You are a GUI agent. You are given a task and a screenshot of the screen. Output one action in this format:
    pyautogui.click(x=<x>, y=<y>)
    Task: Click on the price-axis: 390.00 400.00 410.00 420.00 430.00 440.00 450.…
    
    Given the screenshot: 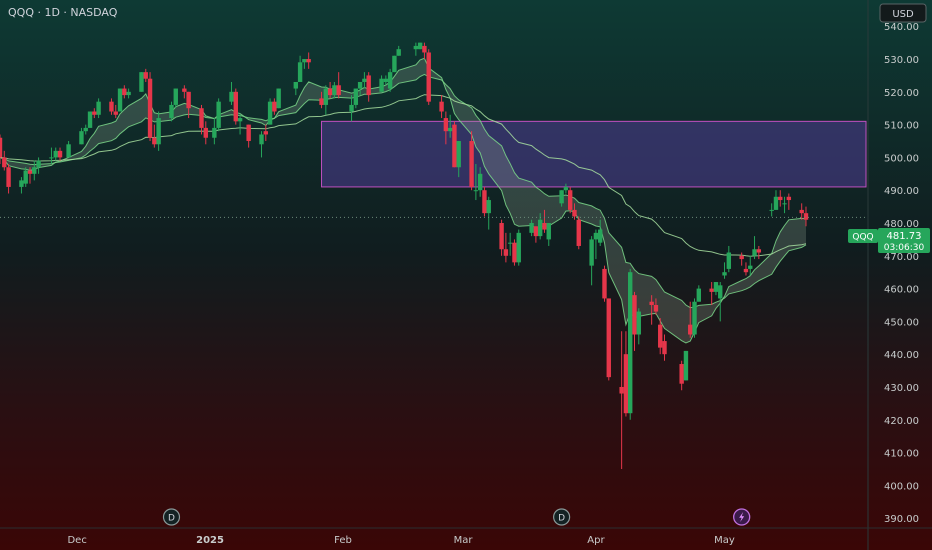 What is the action you would take?
    pyautogui.click(x=901, y=273)
    